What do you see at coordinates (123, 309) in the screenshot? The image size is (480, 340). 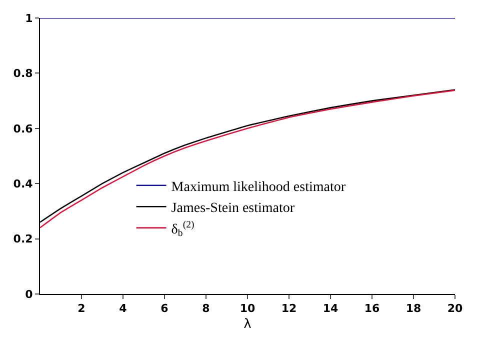 I see `x-tick-label: 4` at bounding box center [123, 309].